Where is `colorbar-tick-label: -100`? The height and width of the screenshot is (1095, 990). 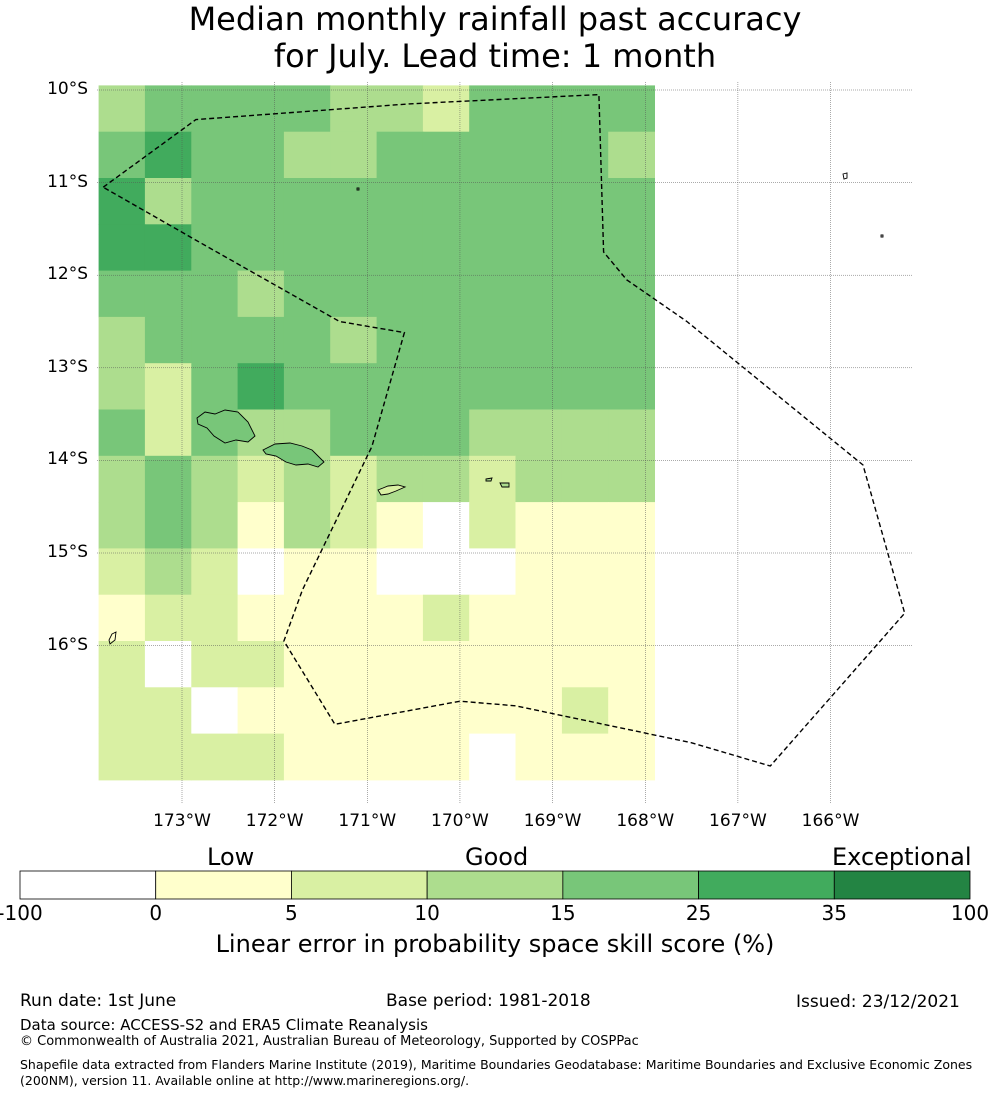 colorbar-tick-label: -100 is located at coordinates (21, 913).